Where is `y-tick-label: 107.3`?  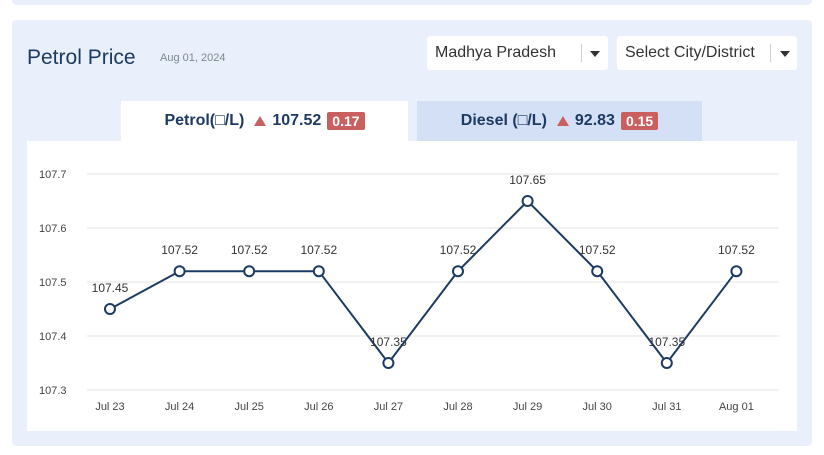
y-tick-label: 107.3 is located at coordinates (53, 391).